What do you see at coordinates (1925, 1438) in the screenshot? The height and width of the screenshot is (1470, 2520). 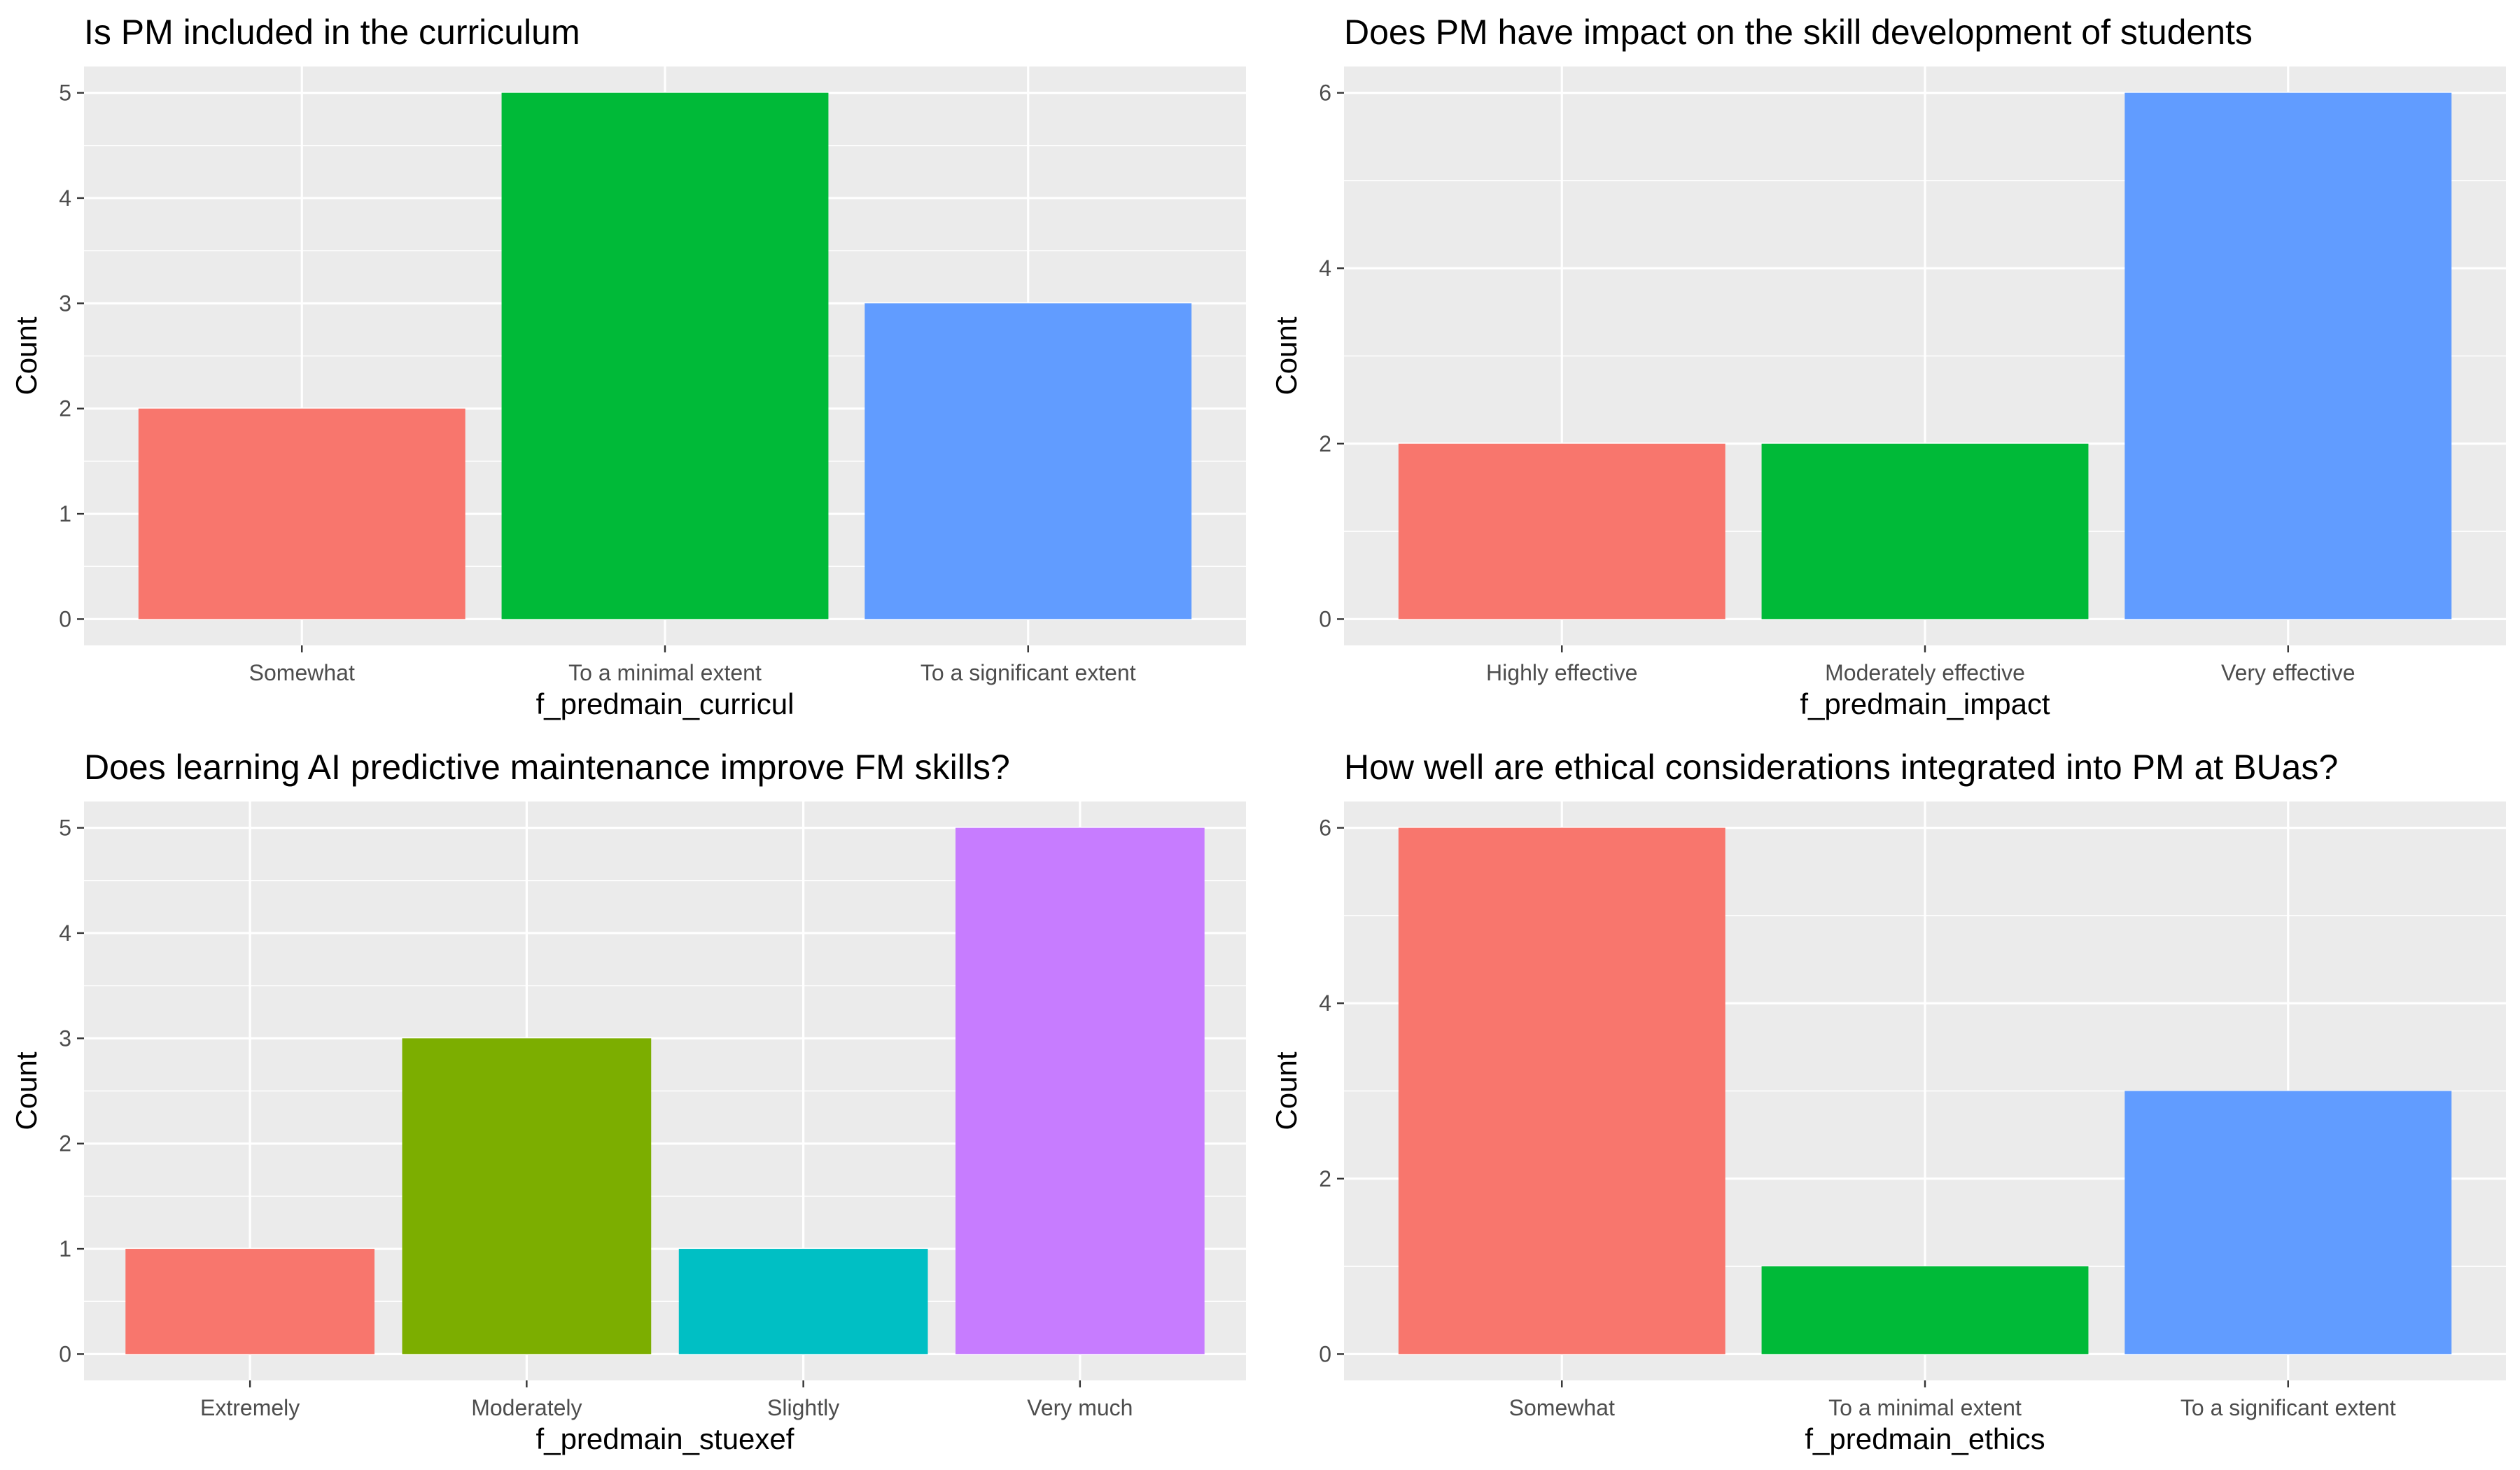 I see `x-axis-label: f_predmain_ethics` at bounding box center [1925, 1438].